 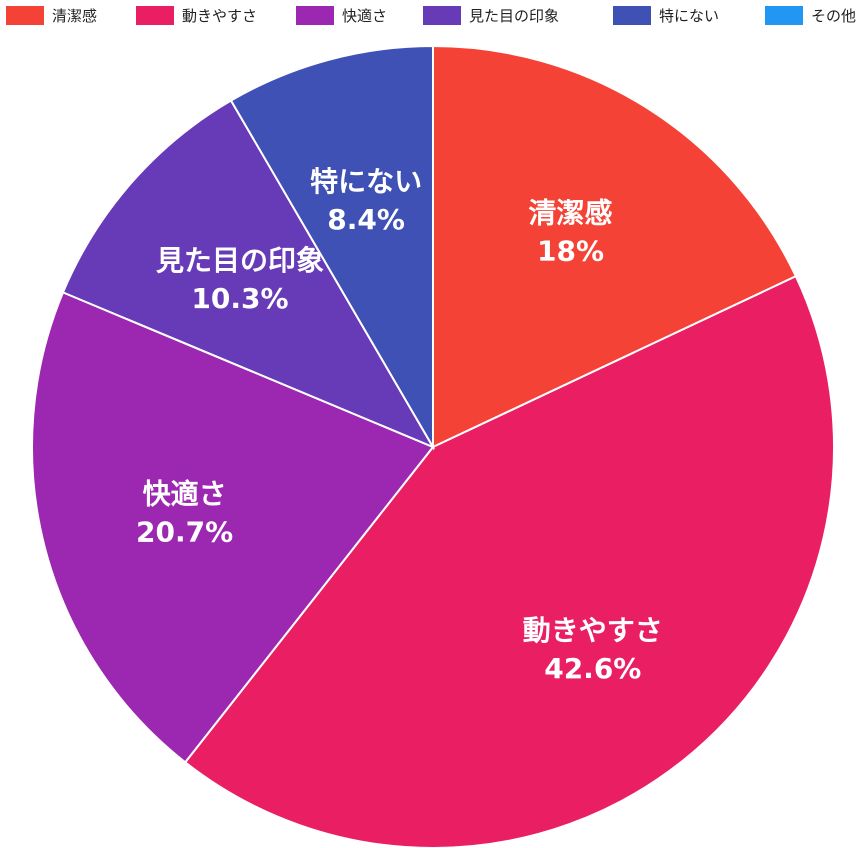 What do you see at coordinates (239, 298) in the screenshot?
I see `slice-label-value: 10.3%` at bounding box center [239, 298].